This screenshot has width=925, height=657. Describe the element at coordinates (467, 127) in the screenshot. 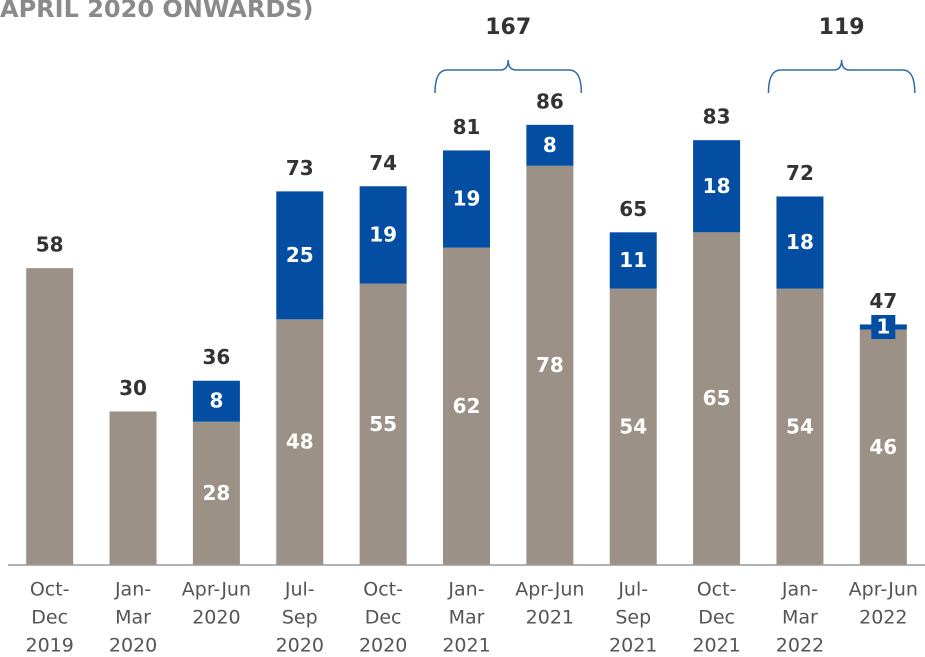

I see `total-label: 81` at that location.